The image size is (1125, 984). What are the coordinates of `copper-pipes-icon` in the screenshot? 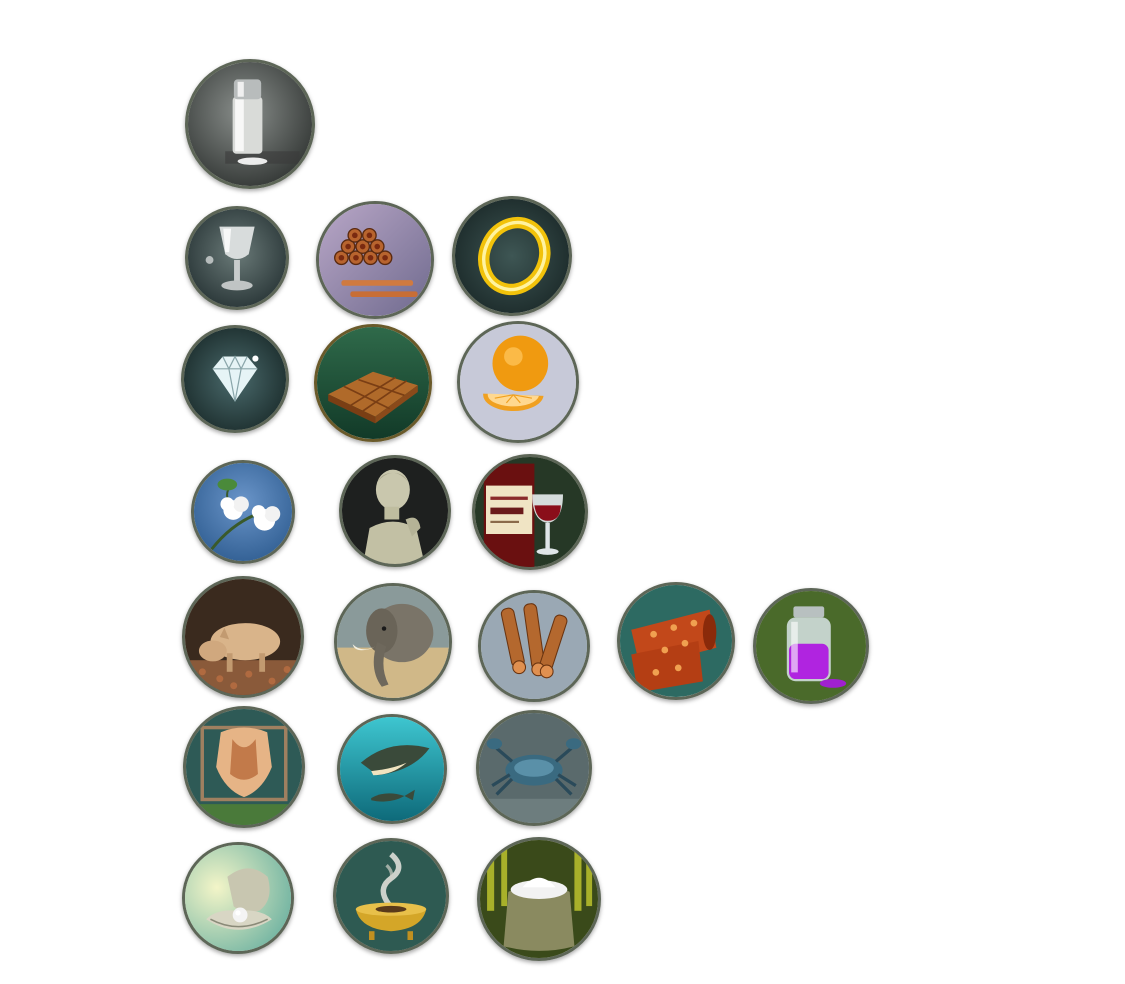 It's located at (375, 260).